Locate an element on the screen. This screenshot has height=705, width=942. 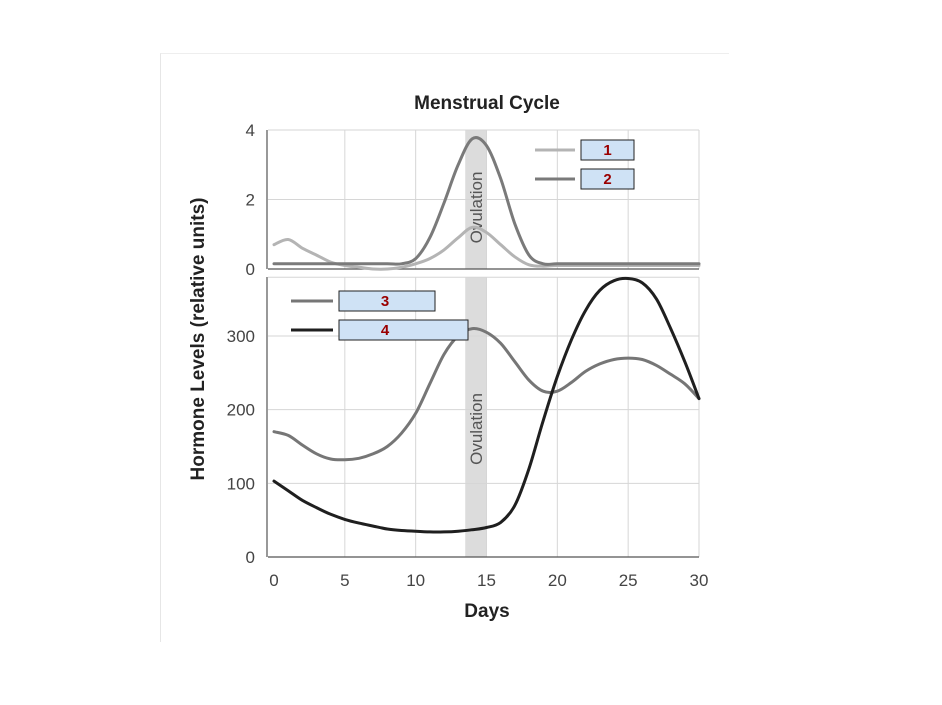
x-tick-label: 20 is located at coordinates (557, 580).